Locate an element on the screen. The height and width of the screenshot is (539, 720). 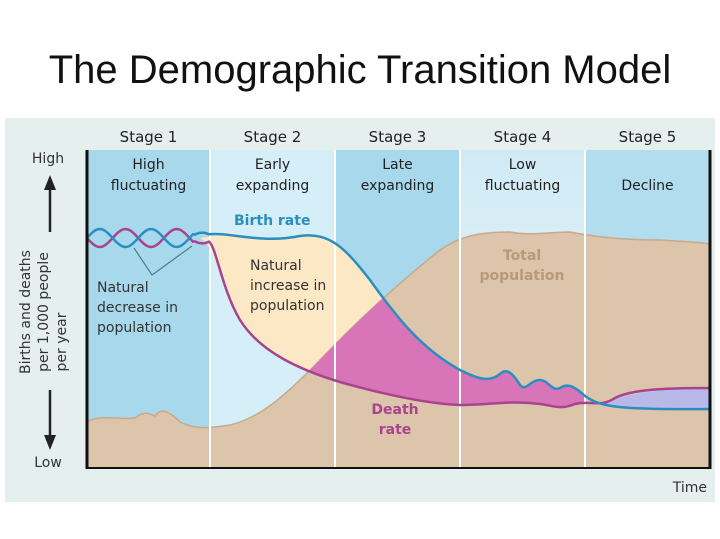
svg-text: increase in is located at coordinates (288, 286).